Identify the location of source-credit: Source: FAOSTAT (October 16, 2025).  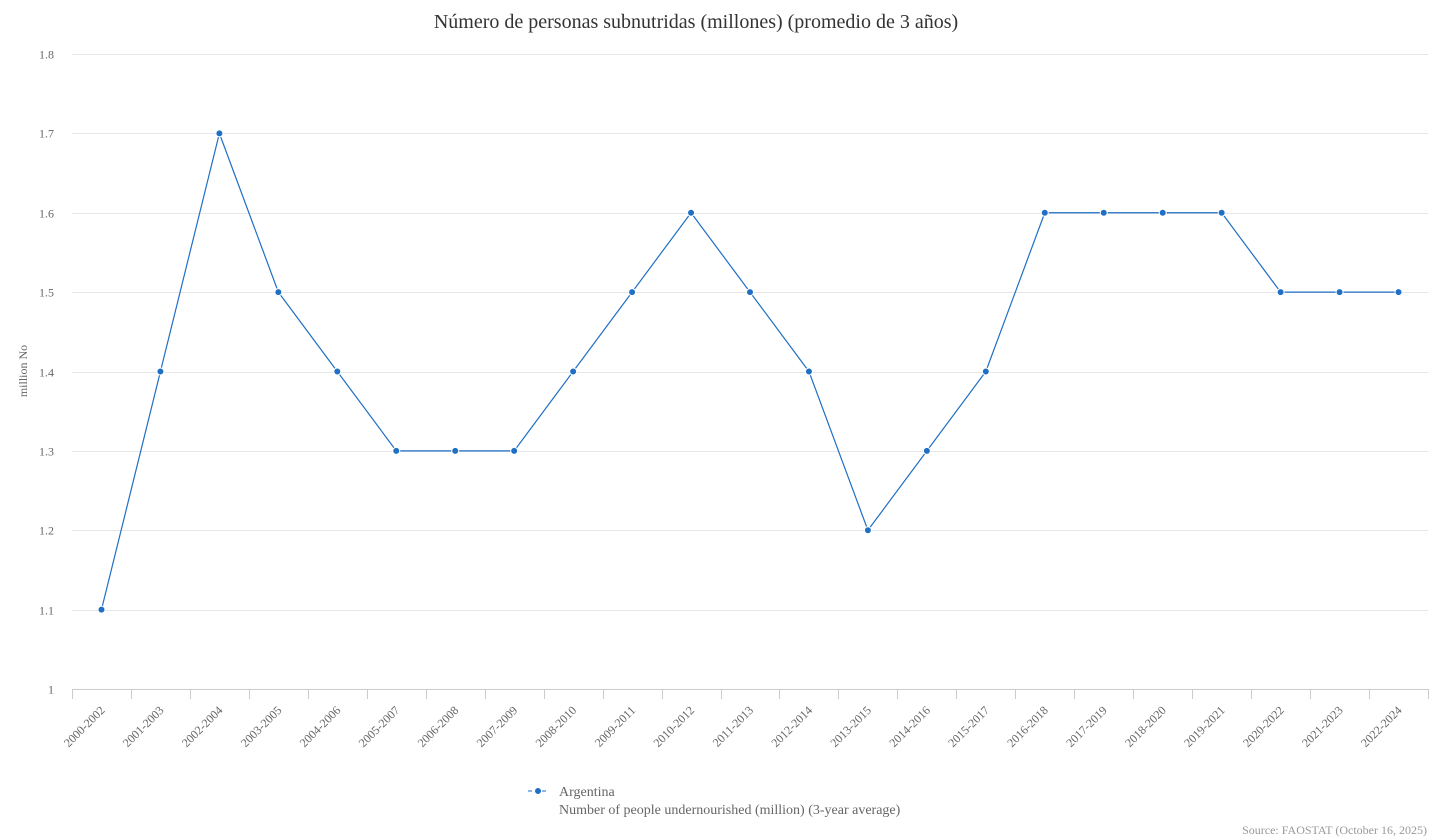
(1334, 830).